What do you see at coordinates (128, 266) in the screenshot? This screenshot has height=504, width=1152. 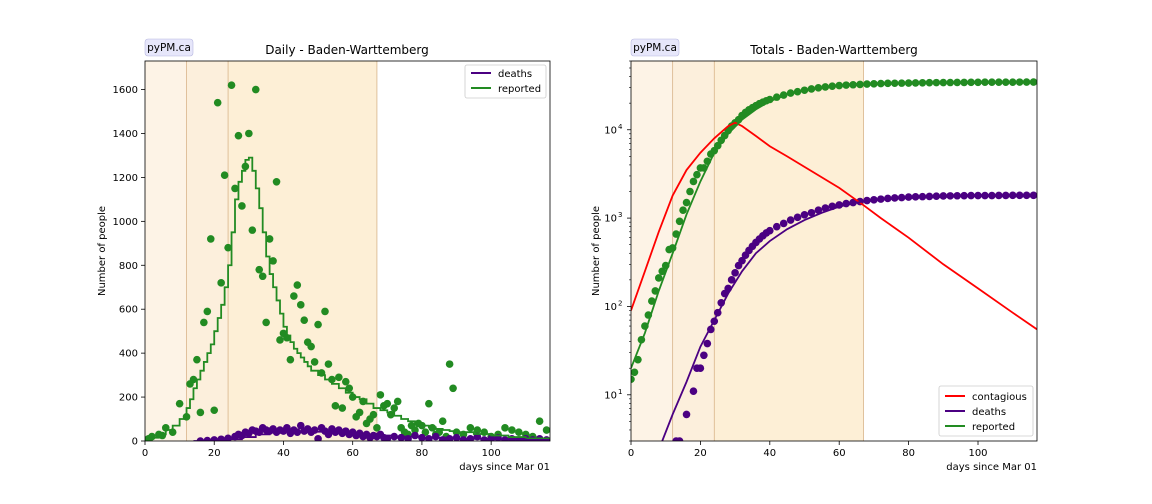 I see `y-tick-label: 800` at bounding box center [128, 266].